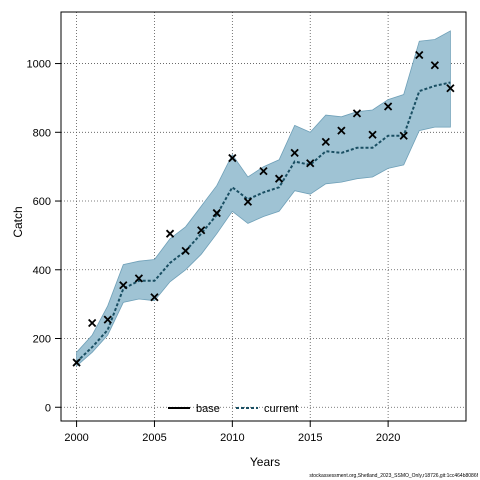 This screenshot has width=480, height=480. What do you see at coordinates (232, 438) in the screenshot?
I see `x-tick-label: 2010` at bounding box center [232, 438].